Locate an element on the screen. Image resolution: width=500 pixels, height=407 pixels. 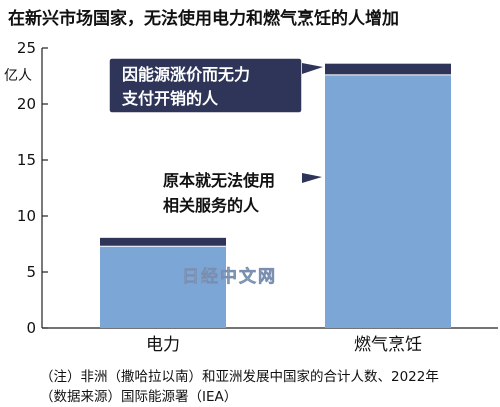
y-tick-label: 25 is located at coordinates (26, 48).